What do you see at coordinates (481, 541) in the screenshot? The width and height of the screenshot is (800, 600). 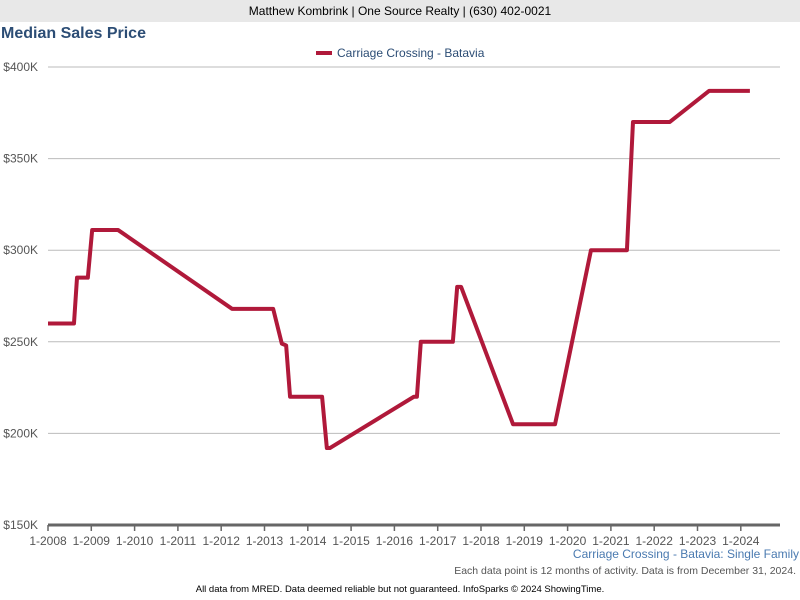 I see `x-tick-label: 1-2018` at bounding box center [481, 541].